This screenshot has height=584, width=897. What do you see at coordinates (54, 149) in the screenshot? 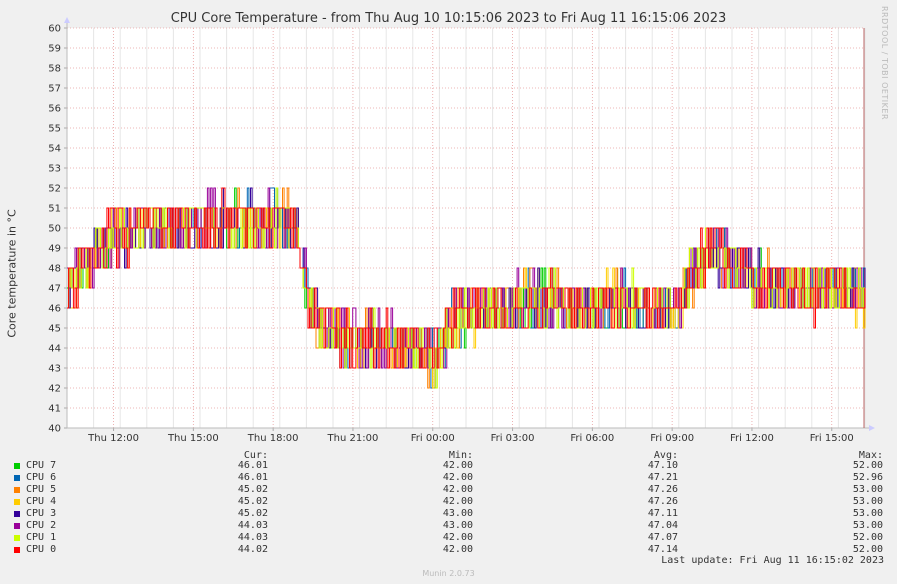
I see `y-tick-label: 54` at bounding box center [54, 149].